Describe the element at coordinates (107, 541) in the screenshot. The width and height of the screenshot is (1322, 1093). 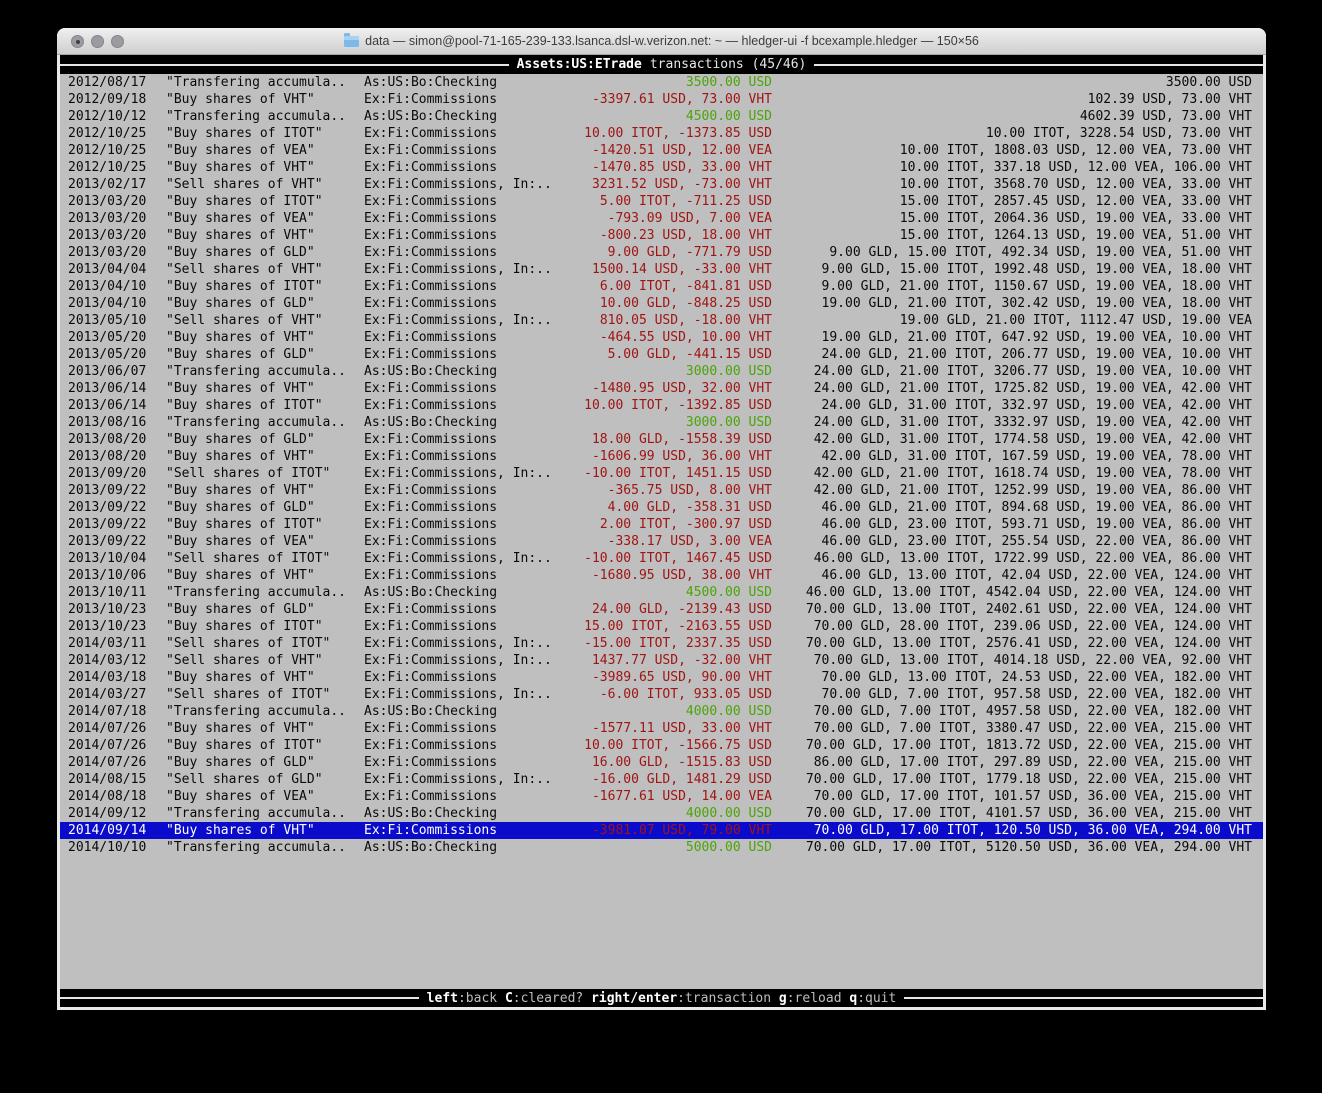
I see `transaction-date: 2013/09/22` at that location.